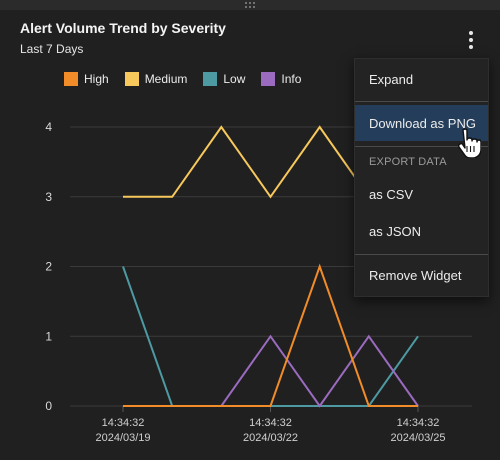 This screenshot has width=500, height=460. I want to click on grip-icon, so click(250, 5).